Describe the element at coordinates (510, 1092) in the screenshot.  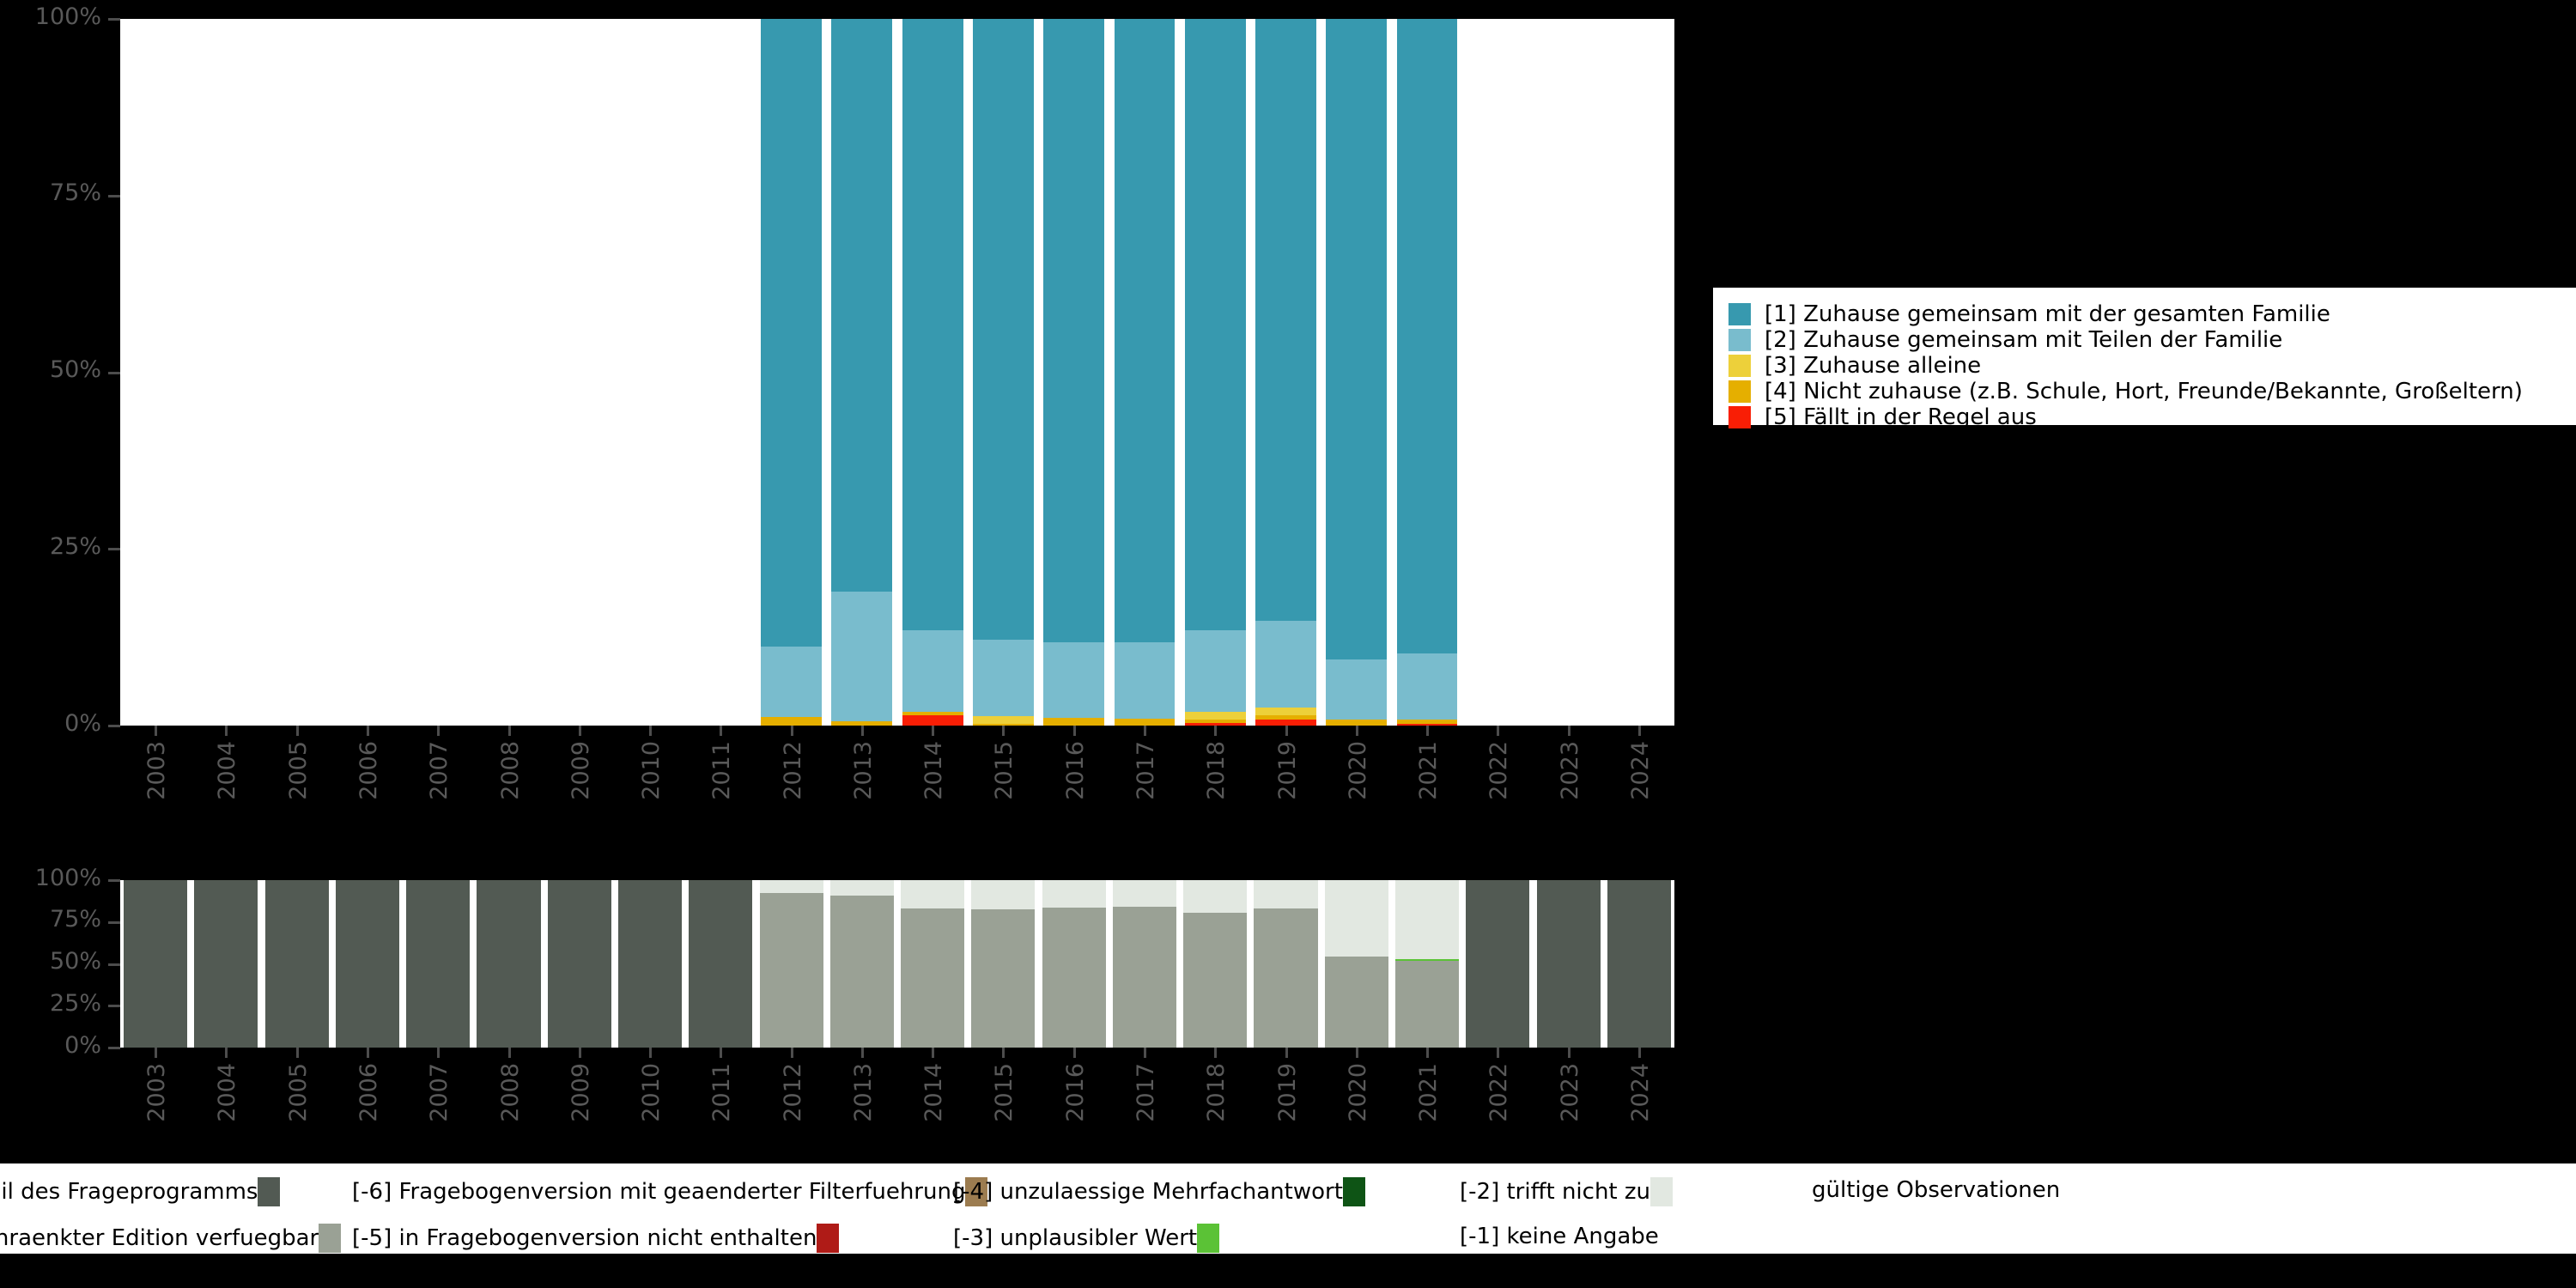
I see `missings-chart-x-tick-label: 2008` at that location.